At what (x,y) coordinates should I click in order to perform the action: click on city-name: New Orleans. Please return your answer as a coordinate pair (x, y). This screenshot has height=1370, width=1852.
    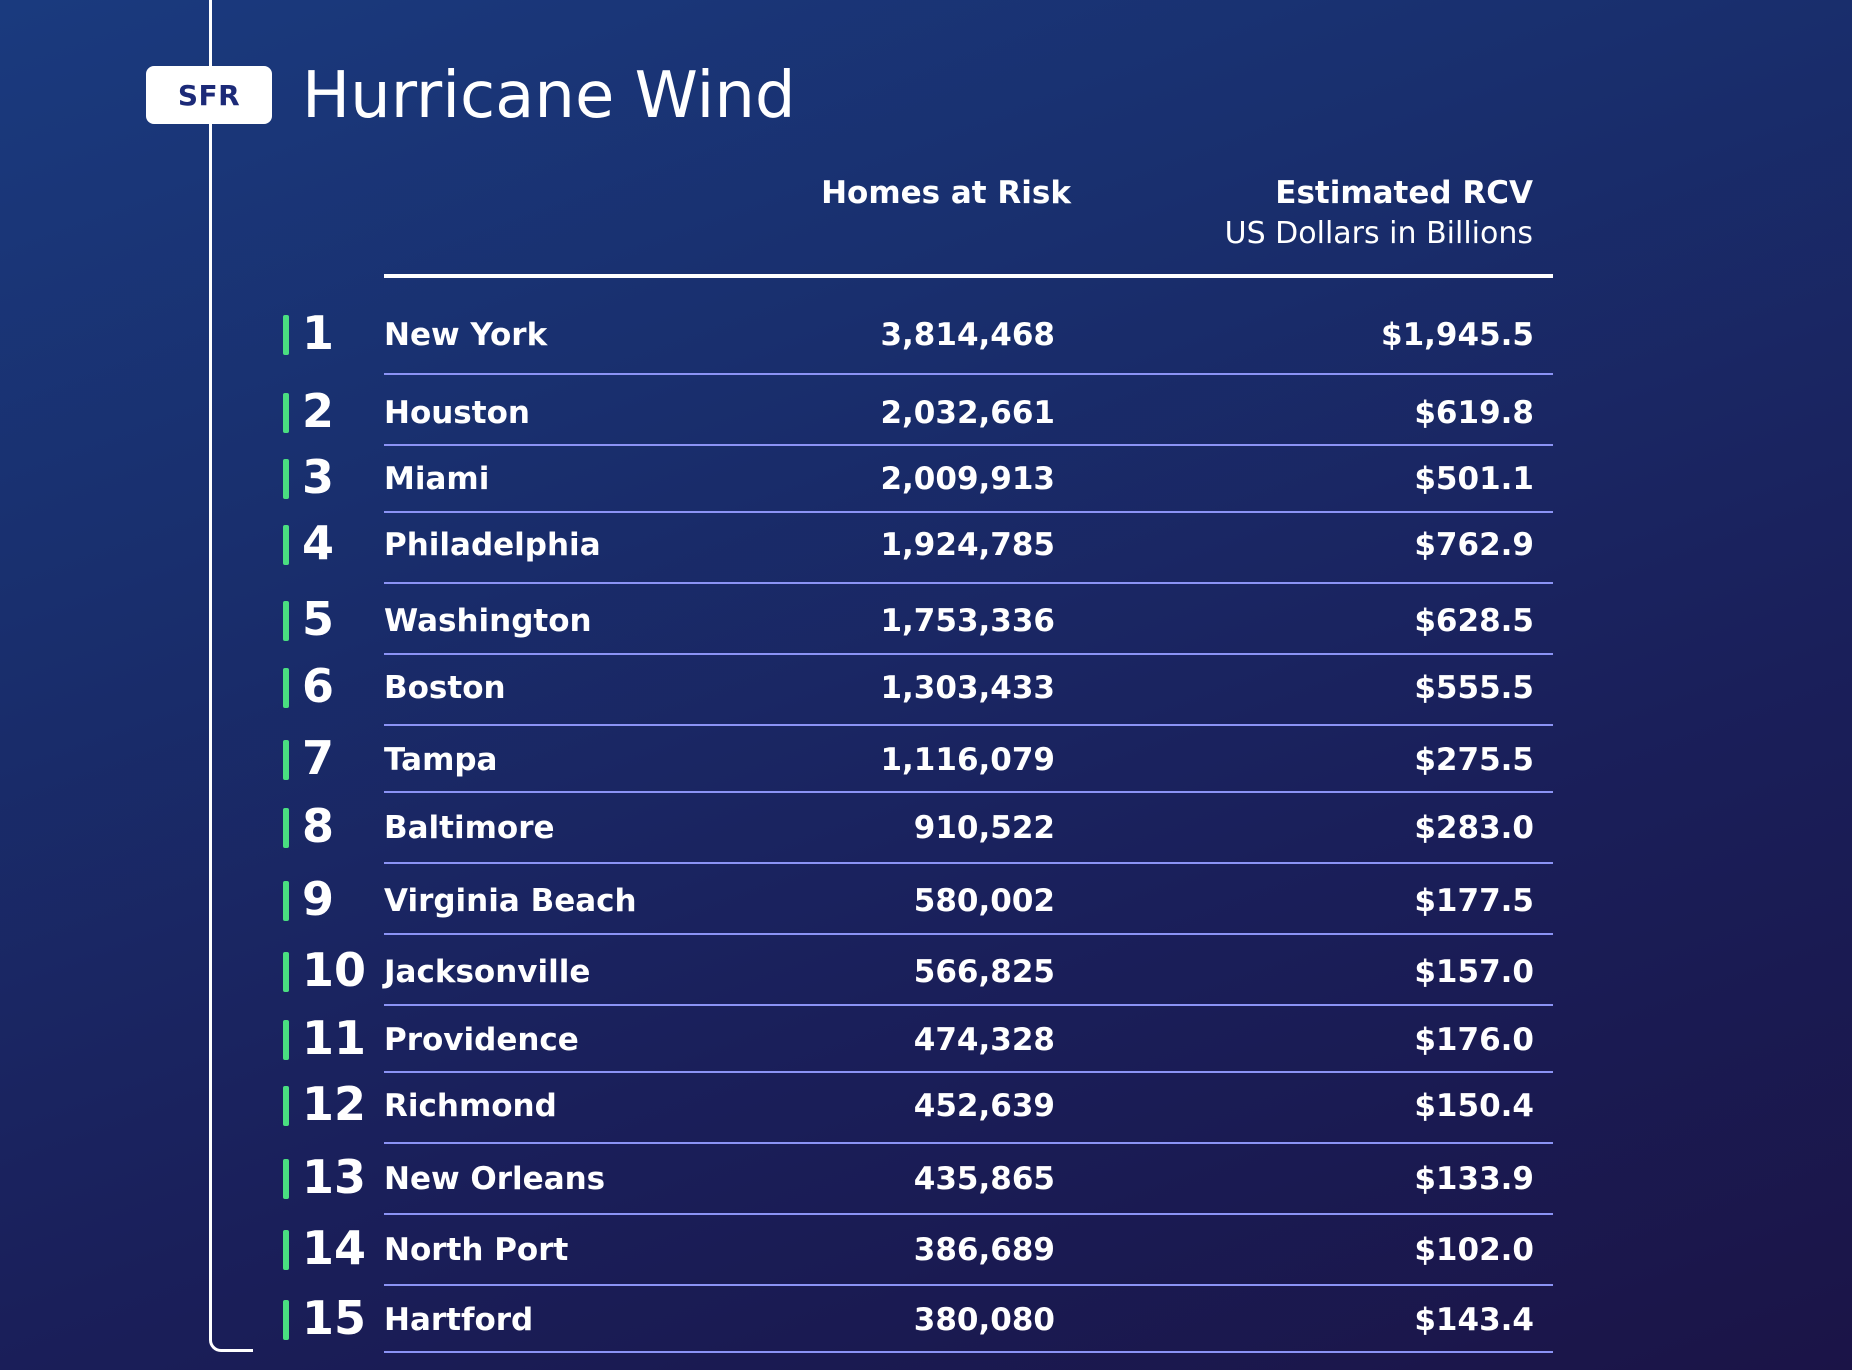
    Looking at the image, I should click on (495, 1179).